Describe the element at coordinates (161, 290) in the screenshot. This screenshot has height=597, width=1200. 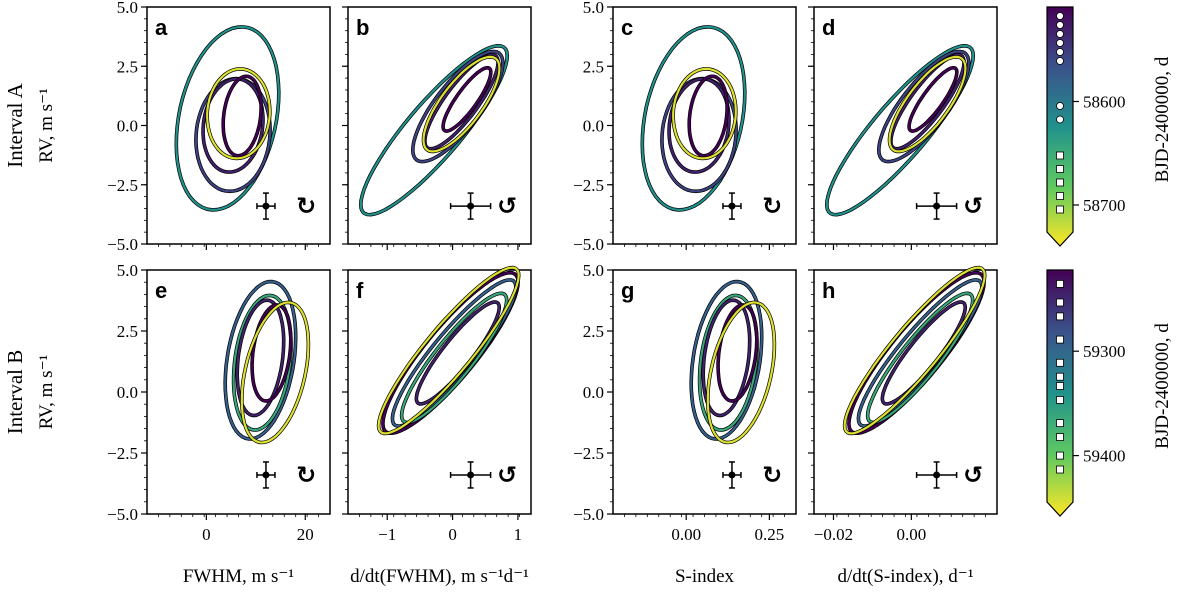
I see `panel-letter: e` at that location.